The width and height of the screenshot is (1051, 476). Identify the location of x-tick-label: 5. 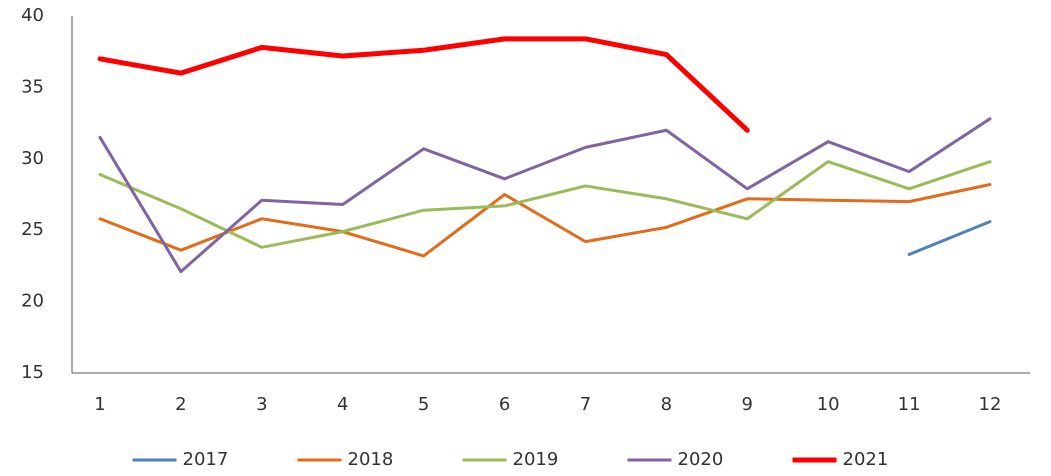
(423, 404).